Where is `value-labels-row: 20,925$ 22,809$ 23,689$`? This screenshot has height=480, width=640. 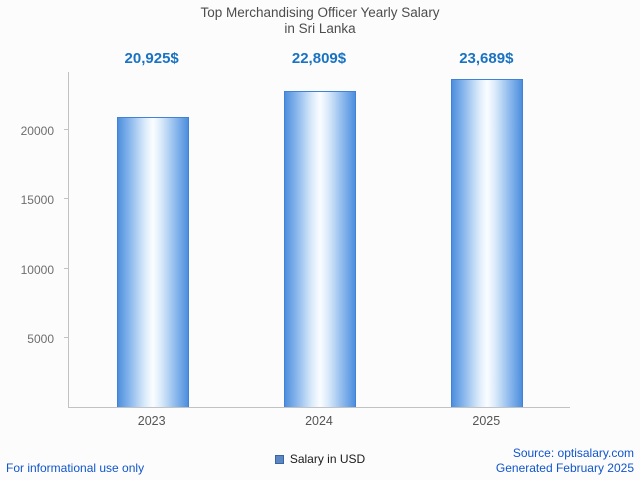
value-labels-row: 20,925$ 22,809$ 23,689$ is located at coordinates (319, 61).